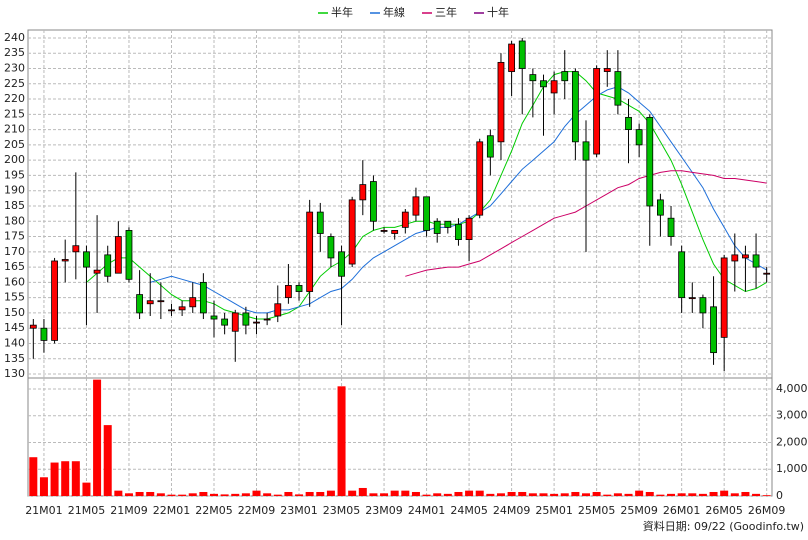 This screenshot has height=540, width=808. Describe the element at coordinates (446, 12) in the screenshot. I see `legend-label: 三年` at that location.